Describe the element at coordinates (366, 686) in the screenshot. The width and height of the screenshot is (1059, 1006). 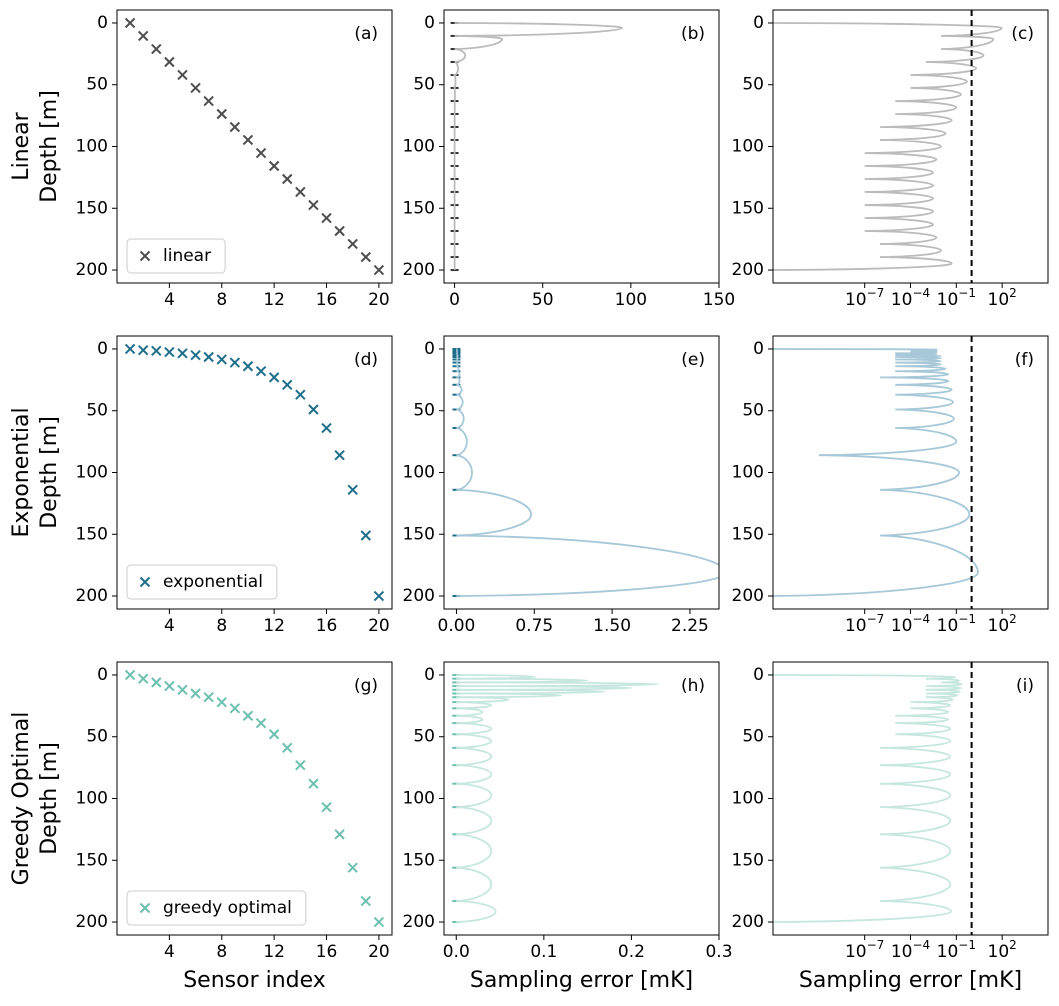
I see `panel-label: (g)` at that location.